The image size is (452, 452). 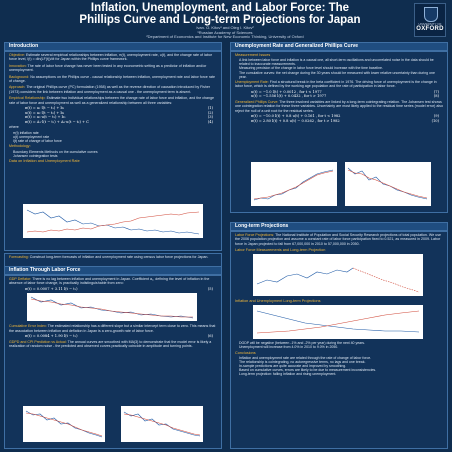 I want to click on cpi-prediction-chart, so click(x=162, y=424).